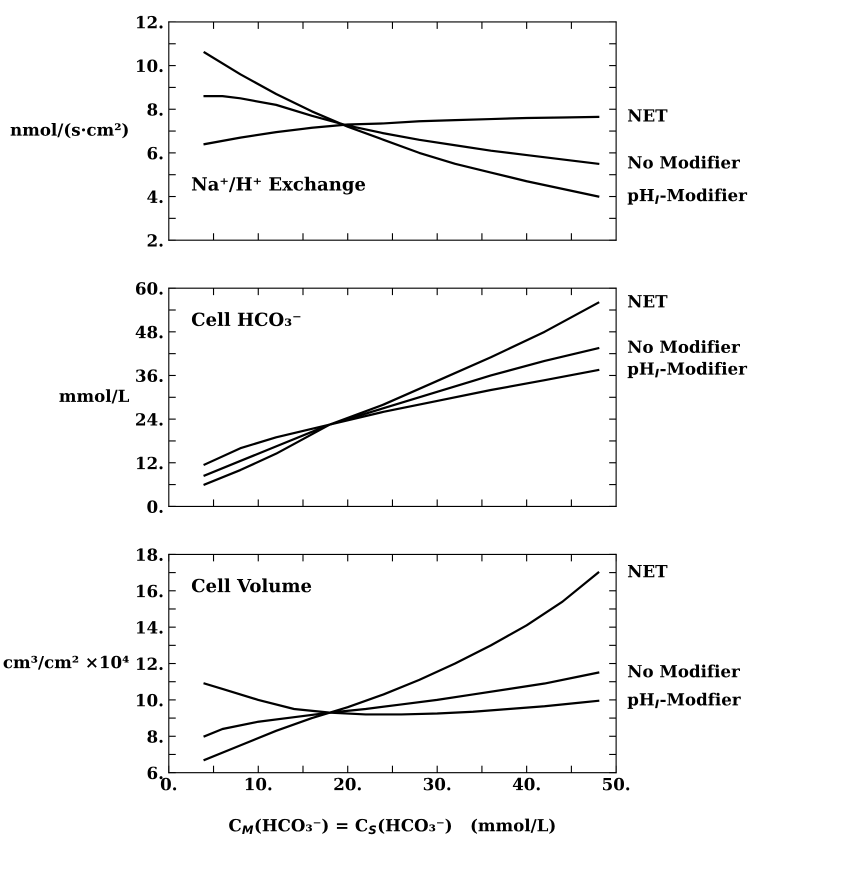  I want to click on y-axis-title: cm³/cm² ×10⁴, so click(66, 663).